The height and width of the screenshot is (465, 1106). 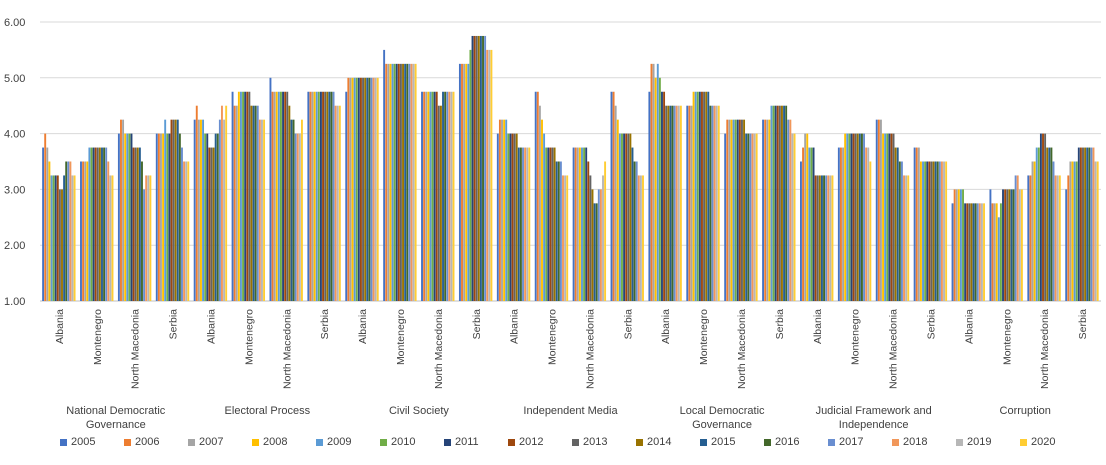 I want to click on legend-label: 2018, so click(x=915, y=442).